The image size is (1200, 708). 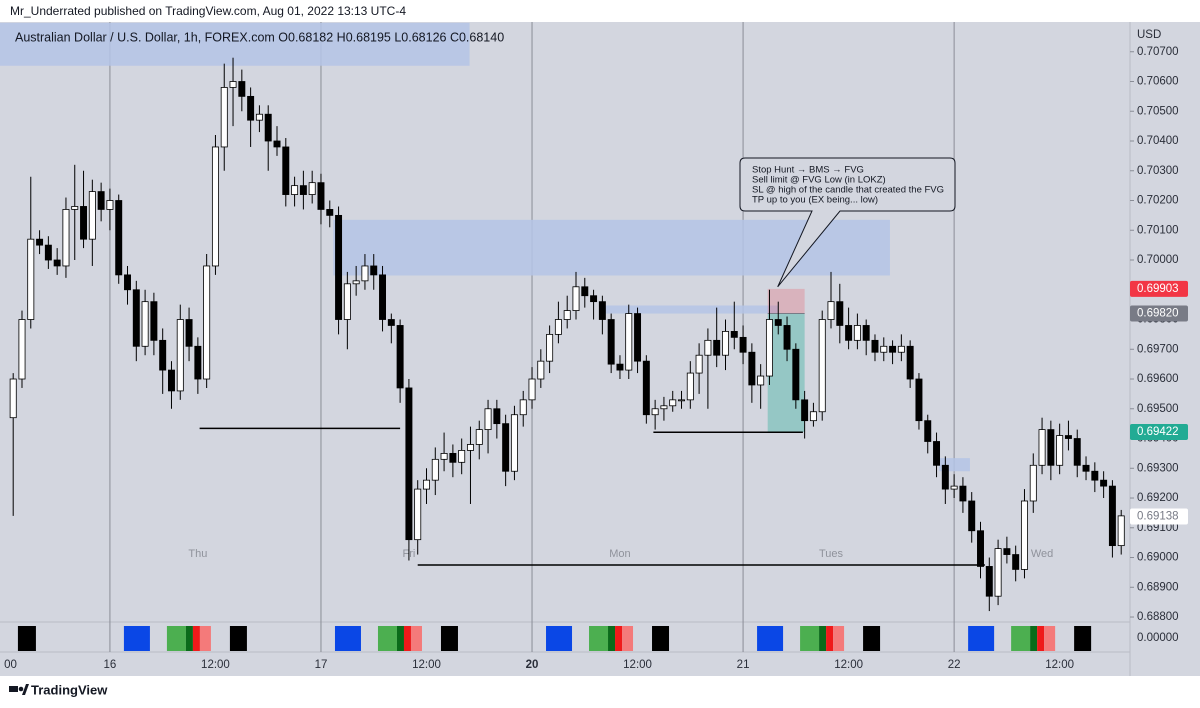 What do you see at coordinates (1158, 230) in the screenshot?
I see `y-tick-label: 0.70100` at bounding box center [1158, 230].